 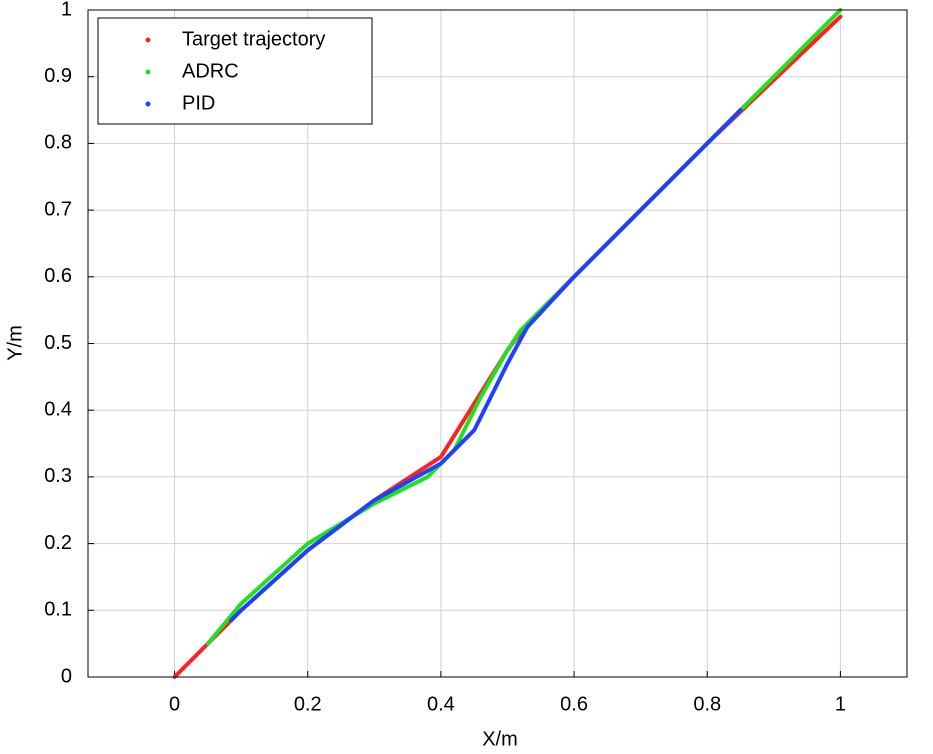 What do you see at coordinates (840, 704) in the screenshot?
I see `x-tick-label: 1` at bounding box center [840, 704].